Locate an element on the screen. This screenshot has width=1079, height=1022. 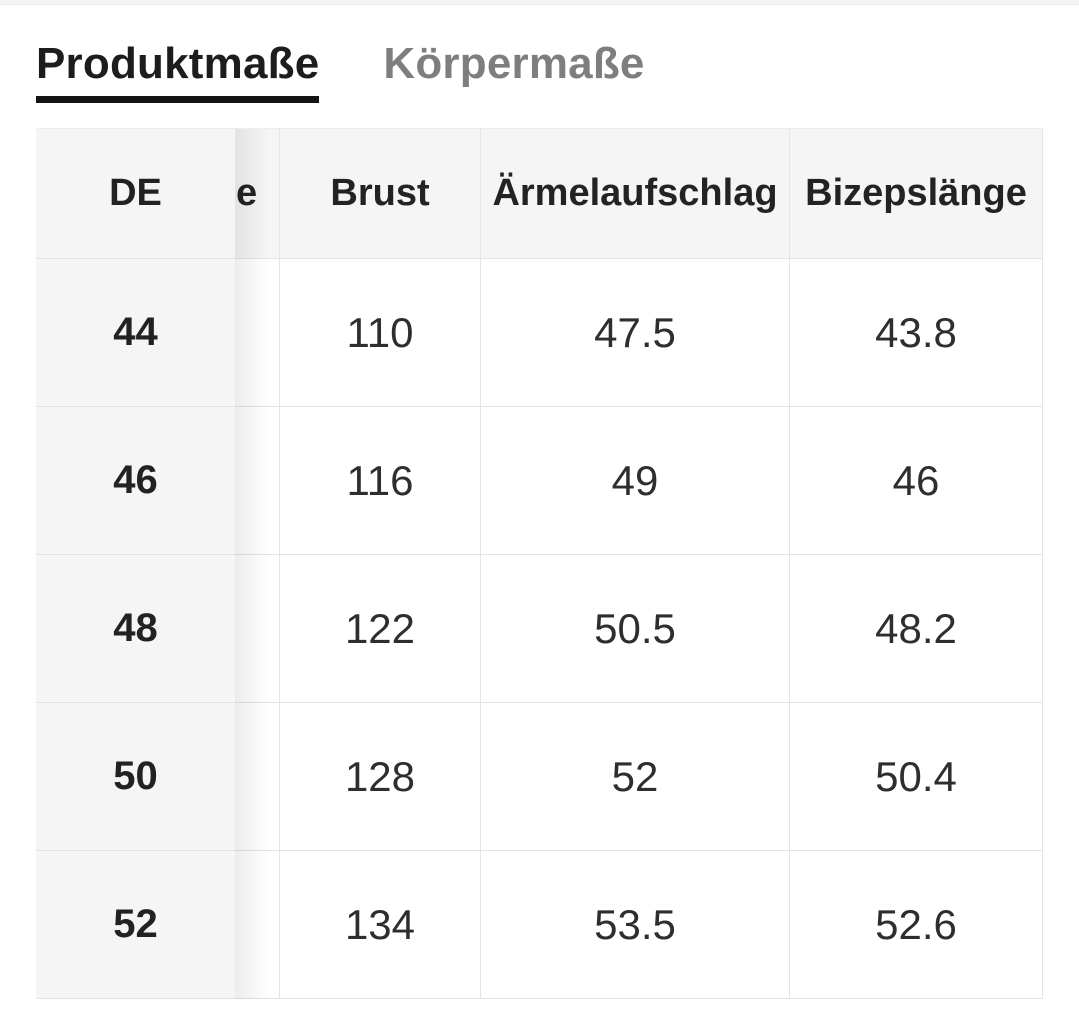
cell-brust: 134 is located at coordinates (380, 924).